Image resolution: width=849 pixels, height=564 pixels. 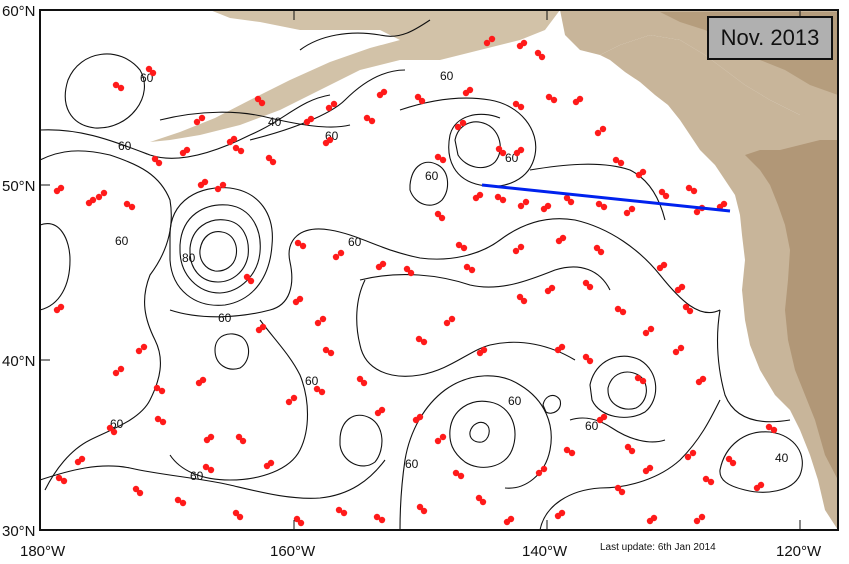 What do you see at coordinates (19, 11) in the screenshot?
I see `lat-tick-label: 60°N` at bounding box center [19, 11].